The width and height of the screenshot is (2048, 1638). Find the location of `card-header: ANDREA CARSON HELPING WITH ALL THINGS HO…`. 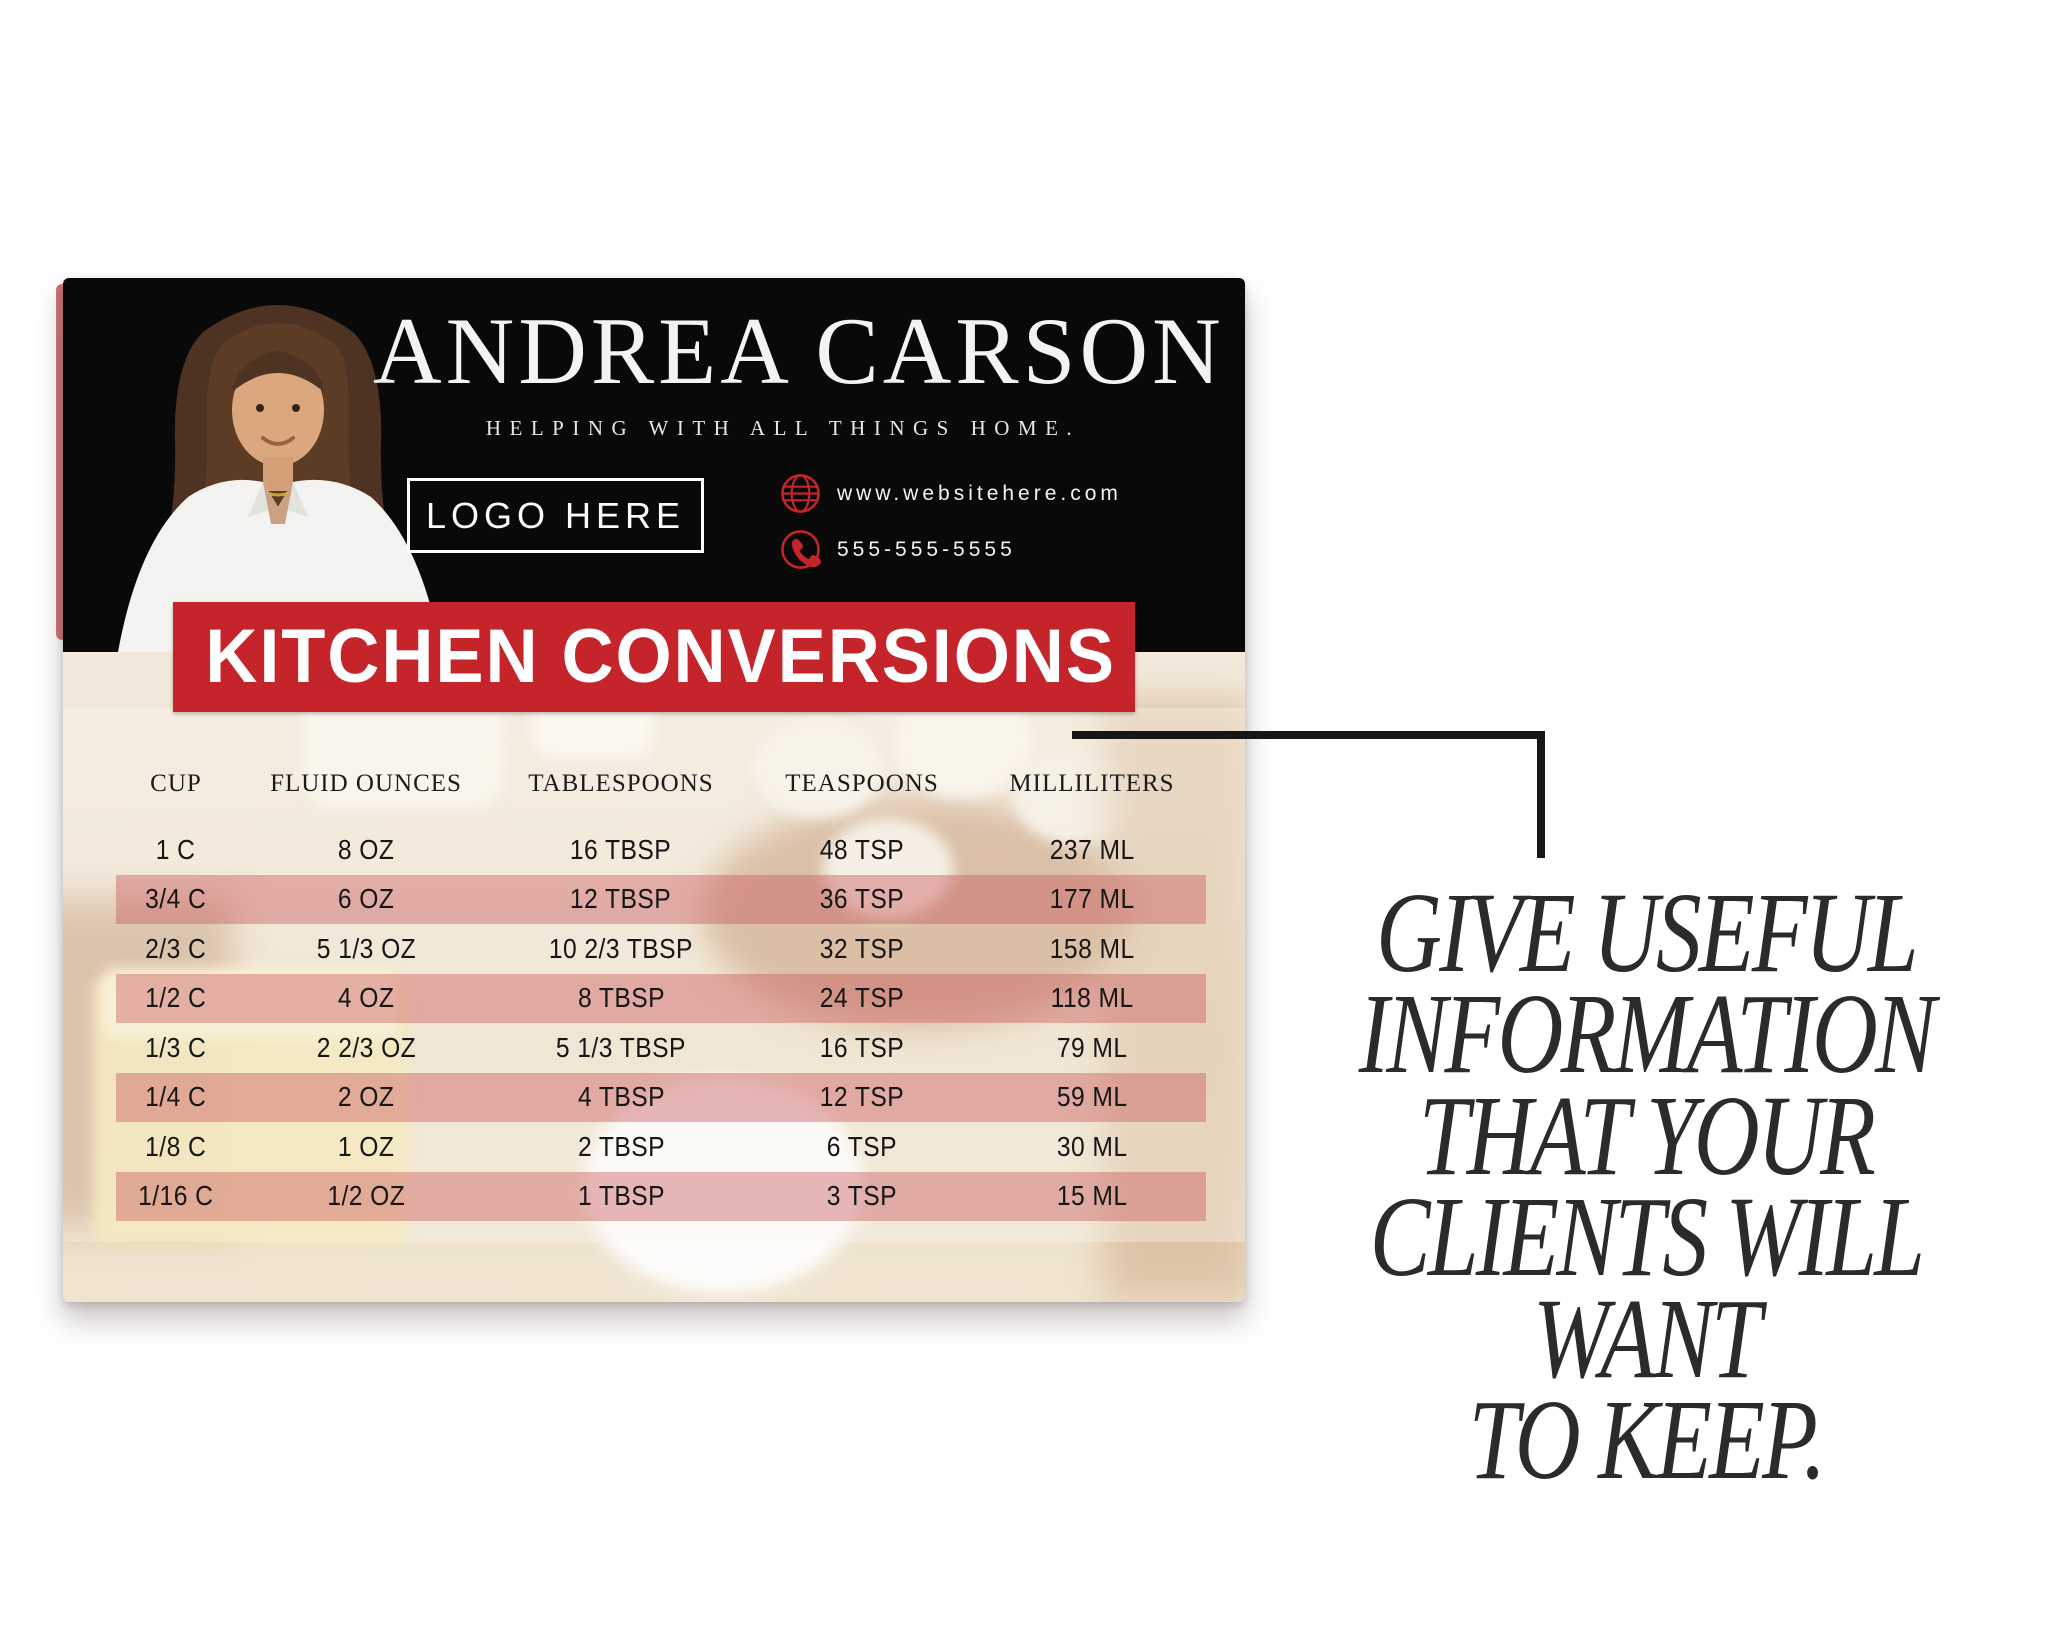

card-header: ANDREA CARSON HELPING WITH ALL THINGS HO… is located at coordinates (654, 465).